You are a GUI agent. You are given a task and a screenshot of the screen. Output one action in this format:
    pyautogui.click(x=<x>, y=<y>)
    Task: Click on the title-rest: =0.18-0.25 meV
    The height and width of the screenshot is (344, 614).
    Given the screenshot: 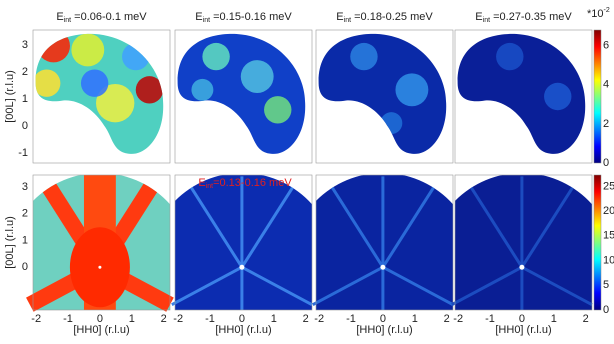 What is the action you would take?
    pyautogui.click(x=392, y=17)
    